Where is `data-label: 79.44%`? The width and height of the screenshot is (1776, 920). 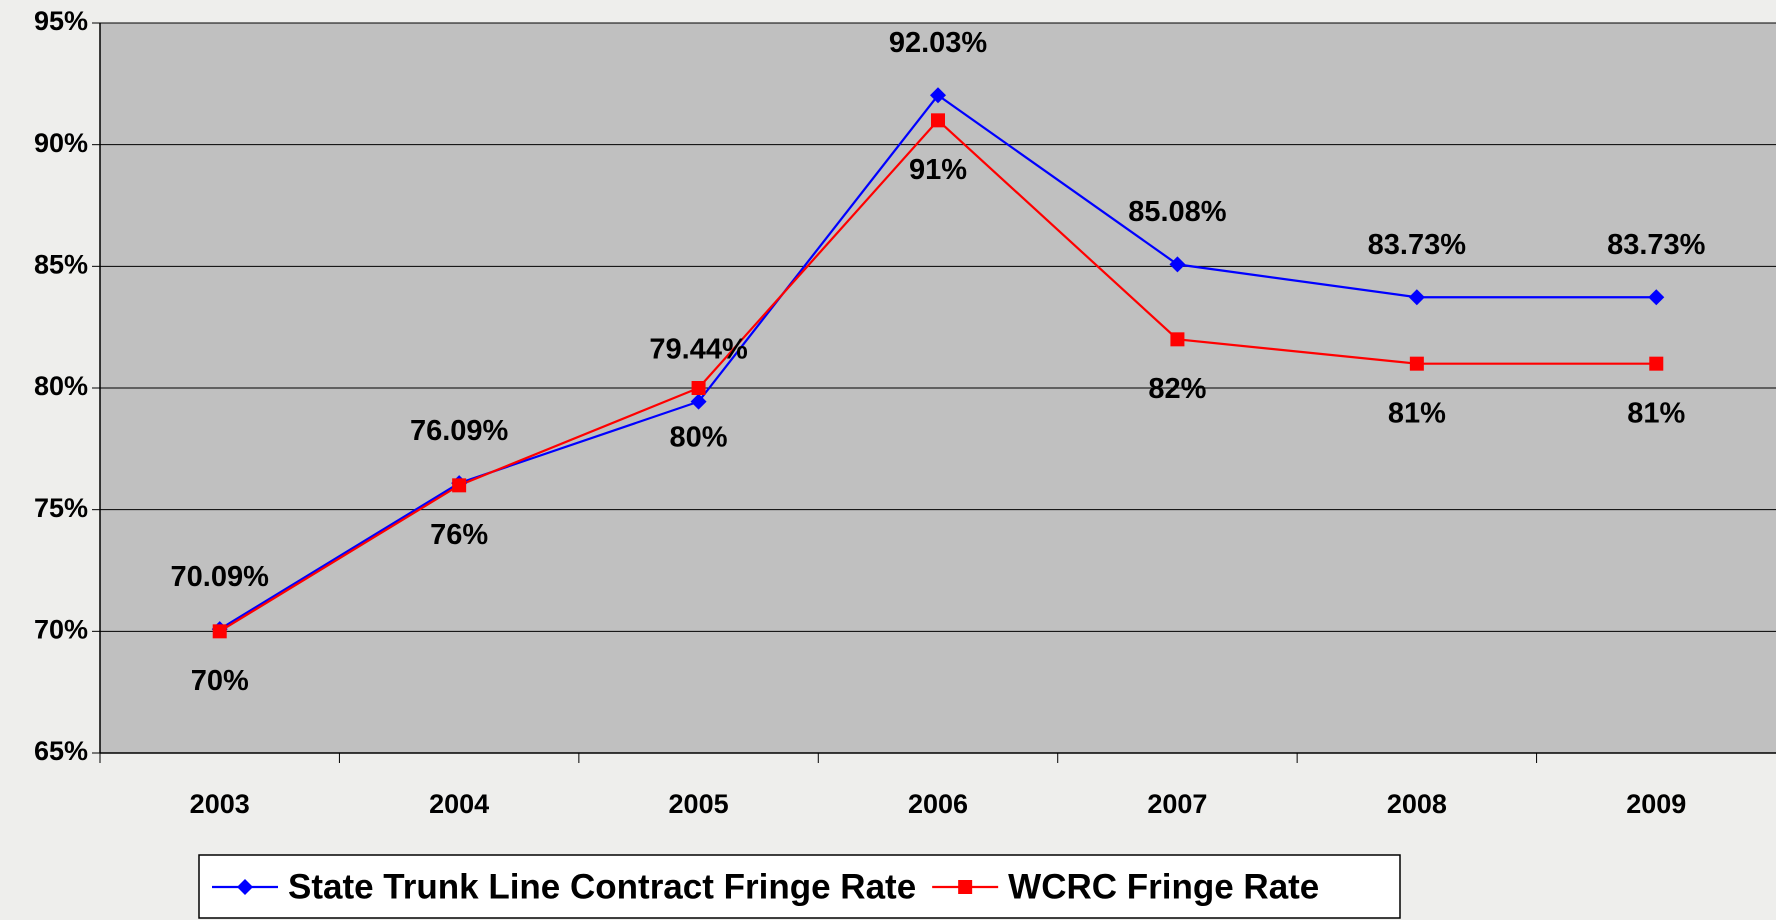 data-label: 79.44% is located at coordinates (698, 349).